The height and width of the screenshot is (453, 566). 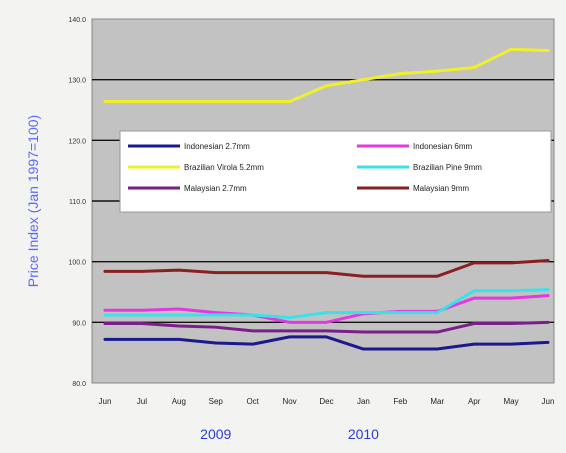 I want to click on x-axis-ticks: Jun Jul Aug Sep Oct Nov Dec Jan Feb Mar Apr May Jun, so click(x=327, y=401).